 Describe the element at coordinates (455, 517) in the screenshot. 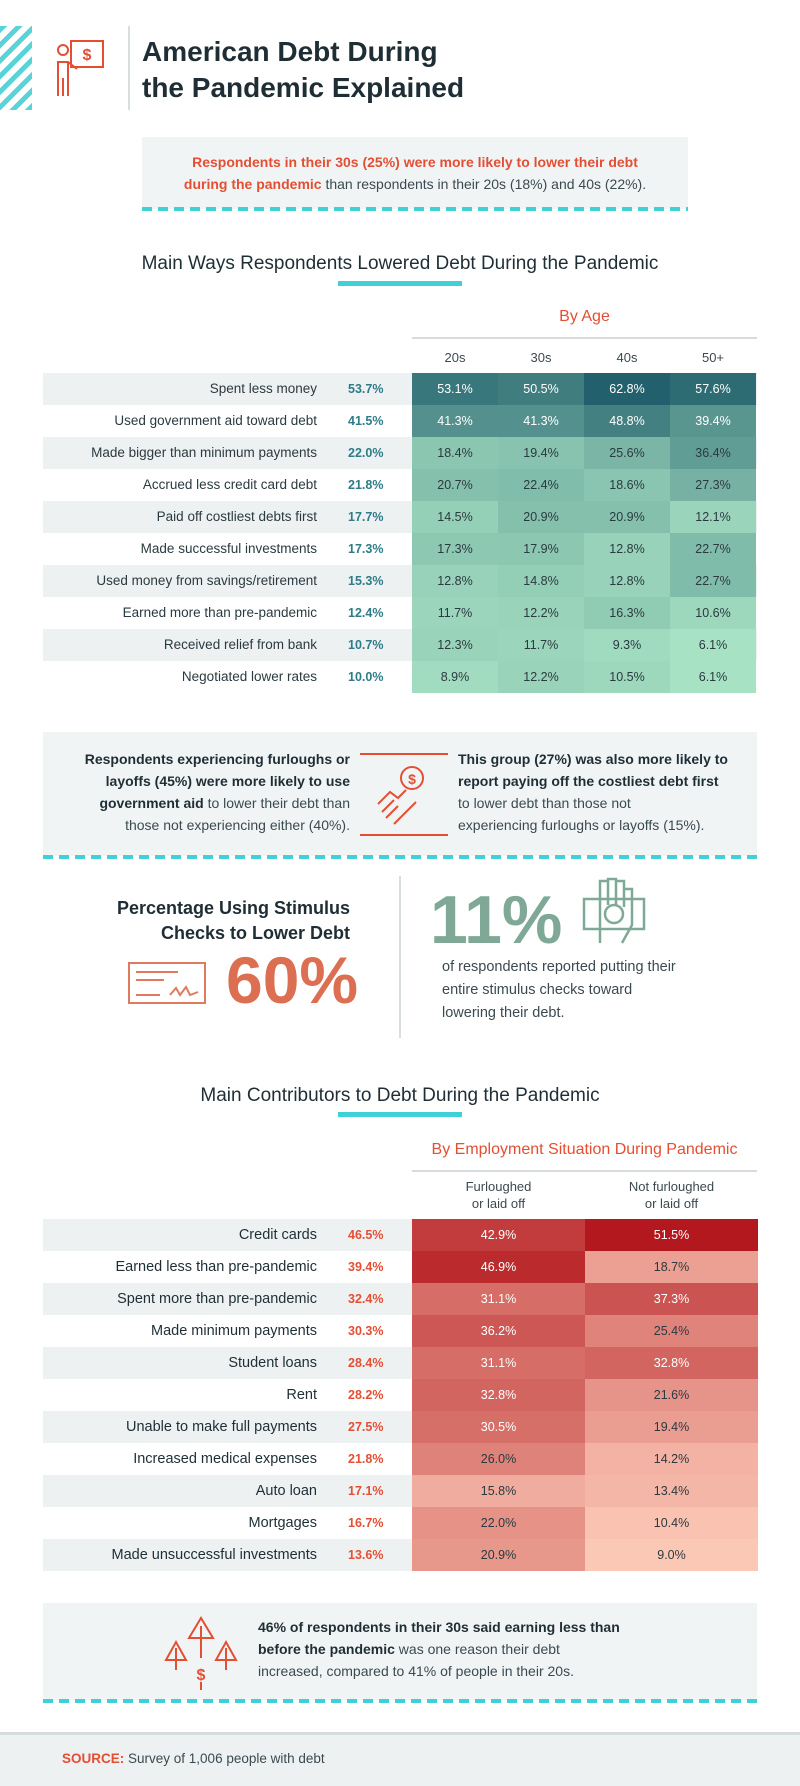

I see `heatmap-cell: 14.5%` at that location.